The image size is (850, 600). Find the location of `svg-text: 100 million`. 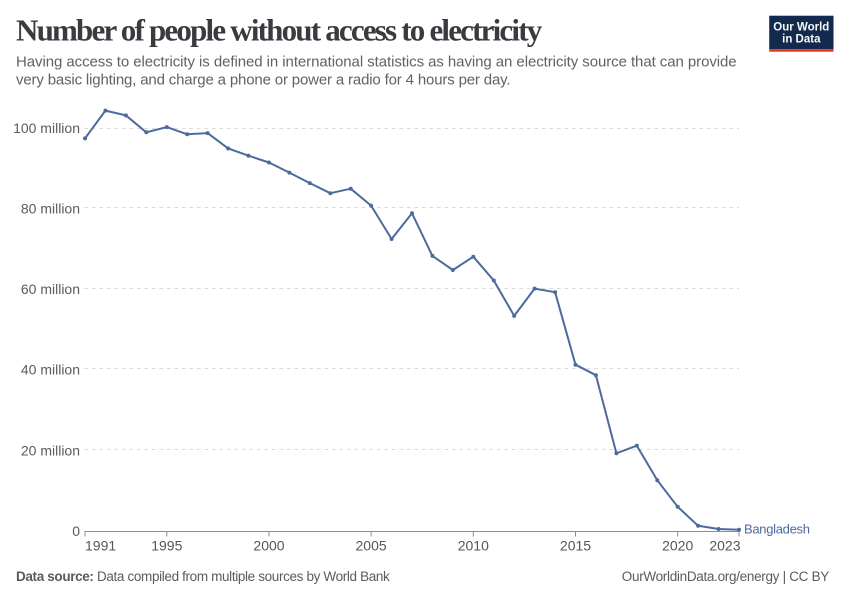

svg-text: 100 million is located at coordinates (46, 128).